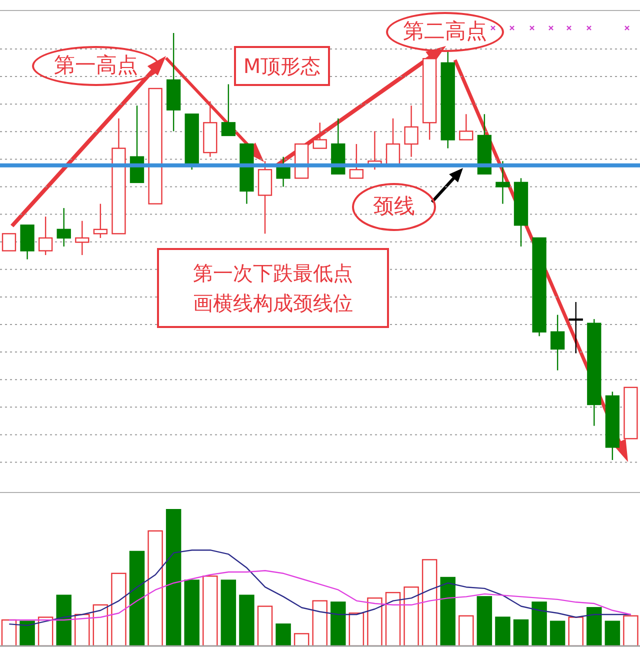 The image size is (640, 657). What do you see at coordinates (96, 66) in the screenshot?
I see `annotation: 第一高点` at bounding box center [96, 66].